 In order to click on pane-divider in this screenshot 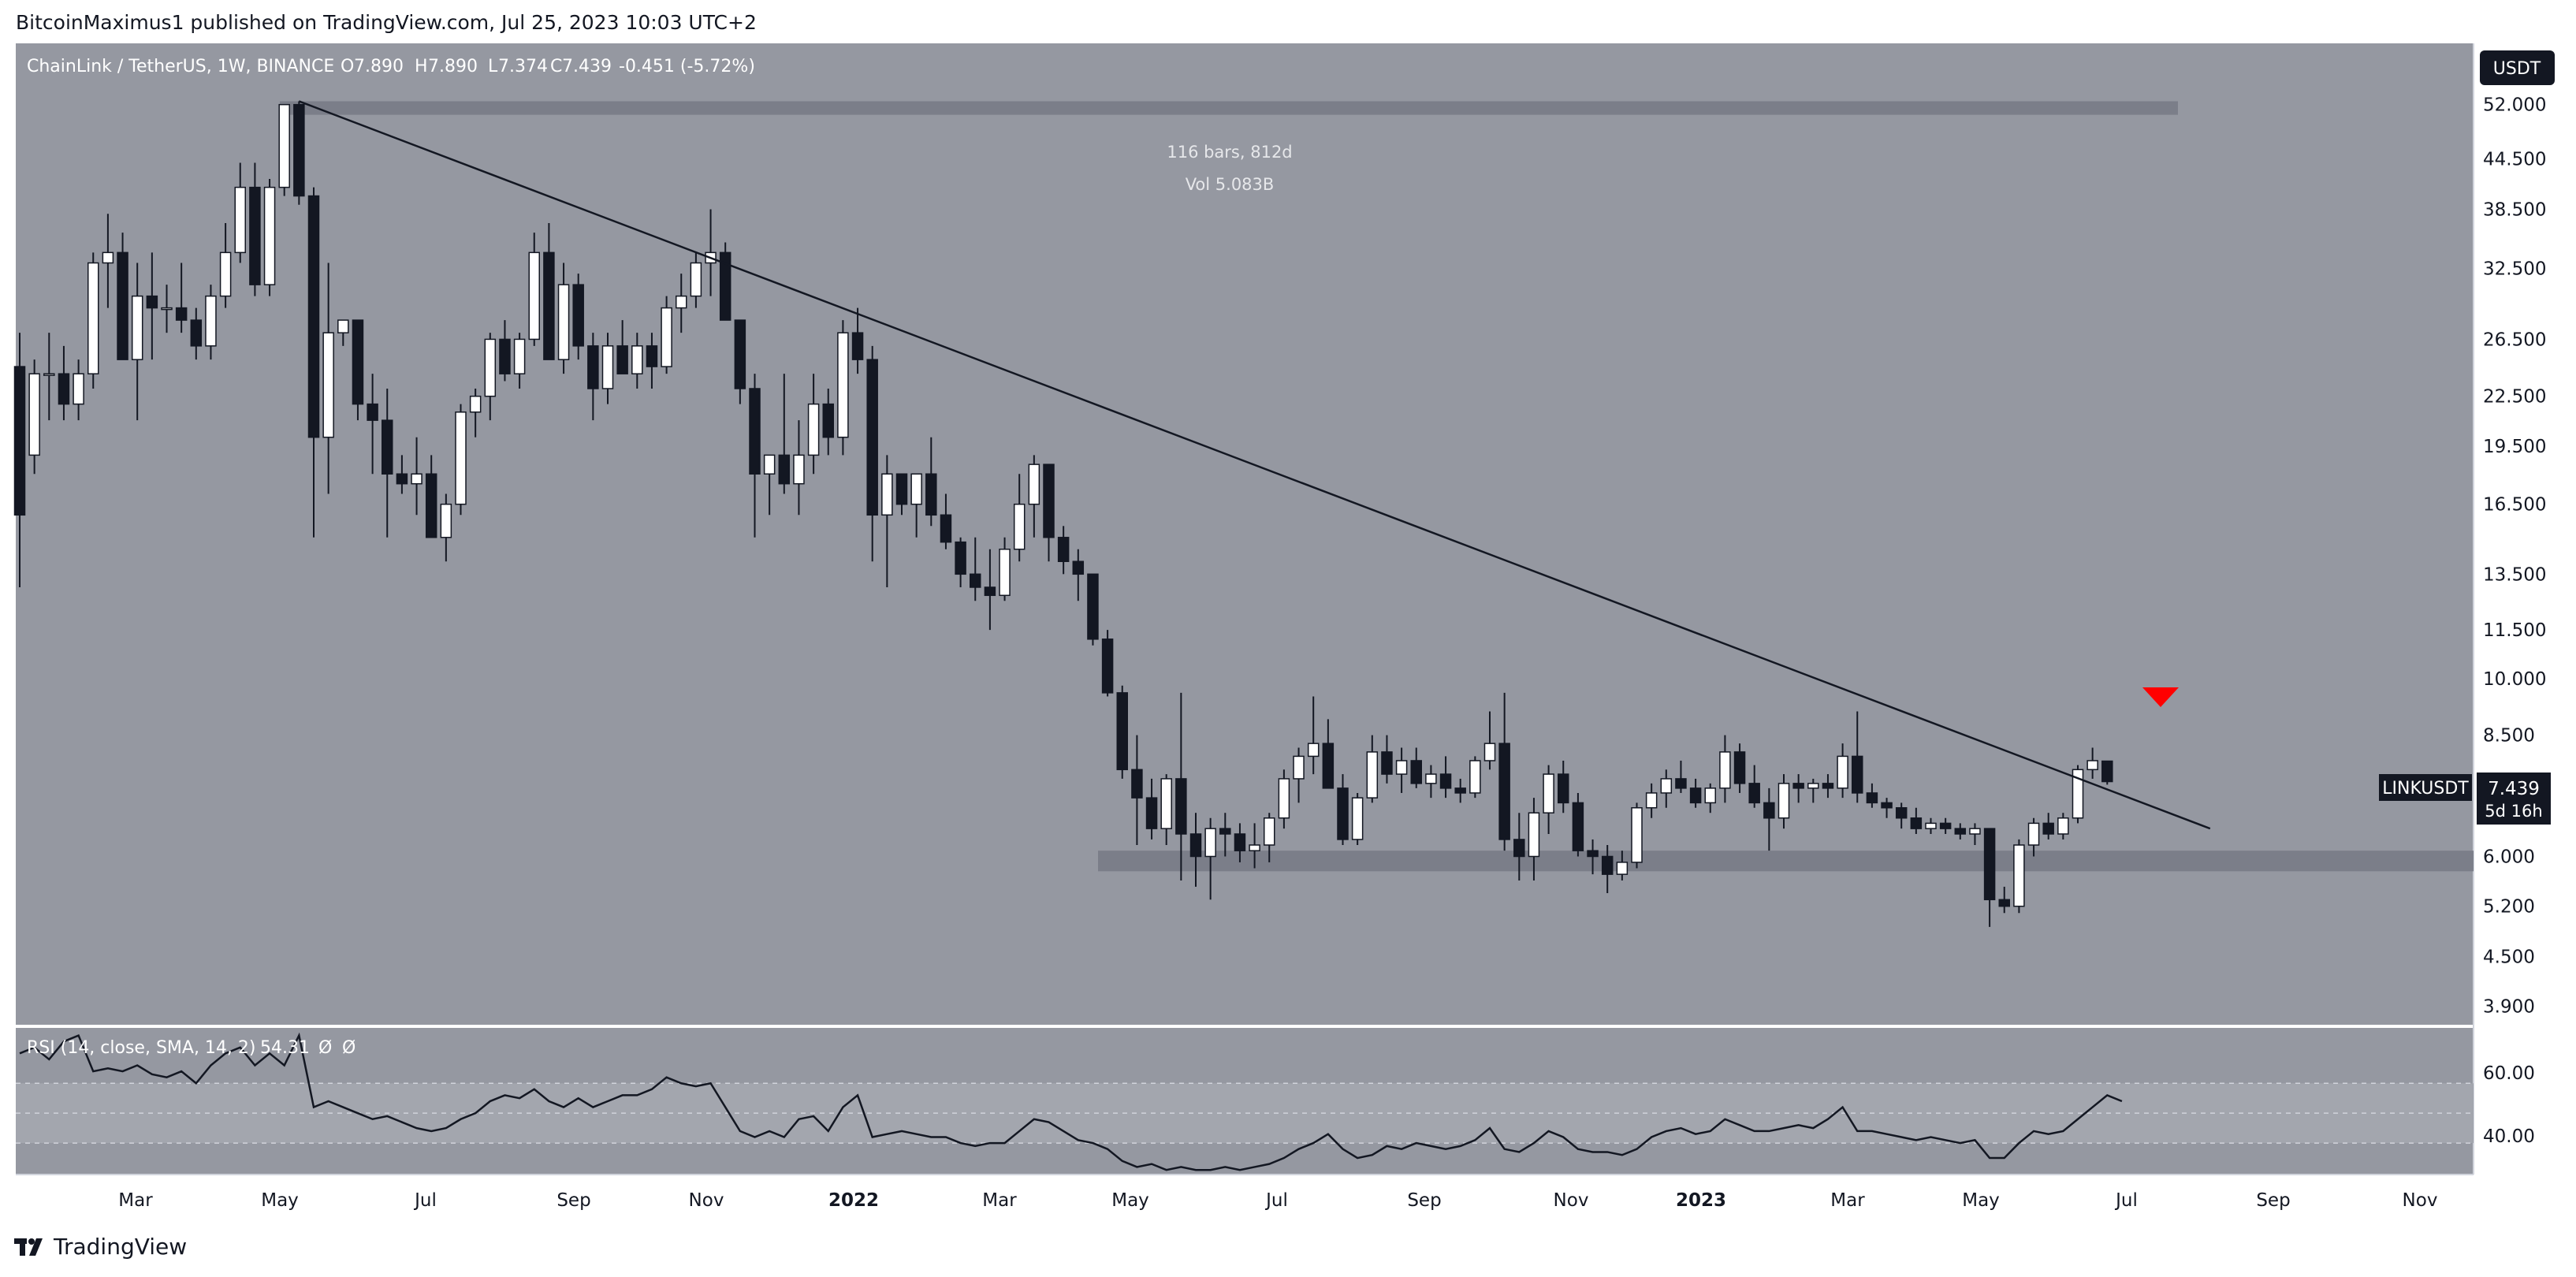, I will do `click(1245, 1026)`.